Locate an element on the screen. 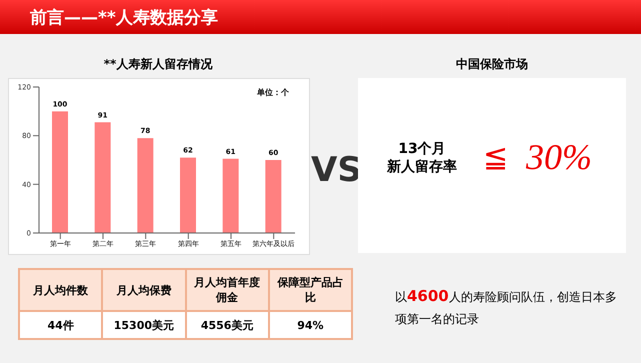 This screenshot has height=363, width=641. text: 44件 is located at coordinates (60, 325).